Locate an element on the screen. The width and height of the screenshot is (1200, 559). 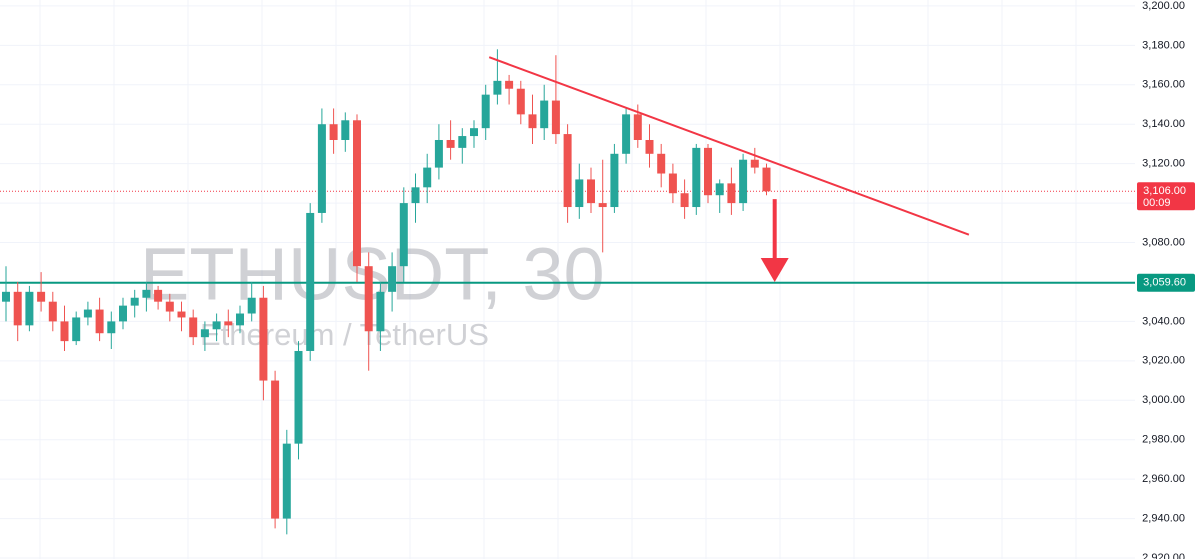
trendline is located at coordinates (729, 146).